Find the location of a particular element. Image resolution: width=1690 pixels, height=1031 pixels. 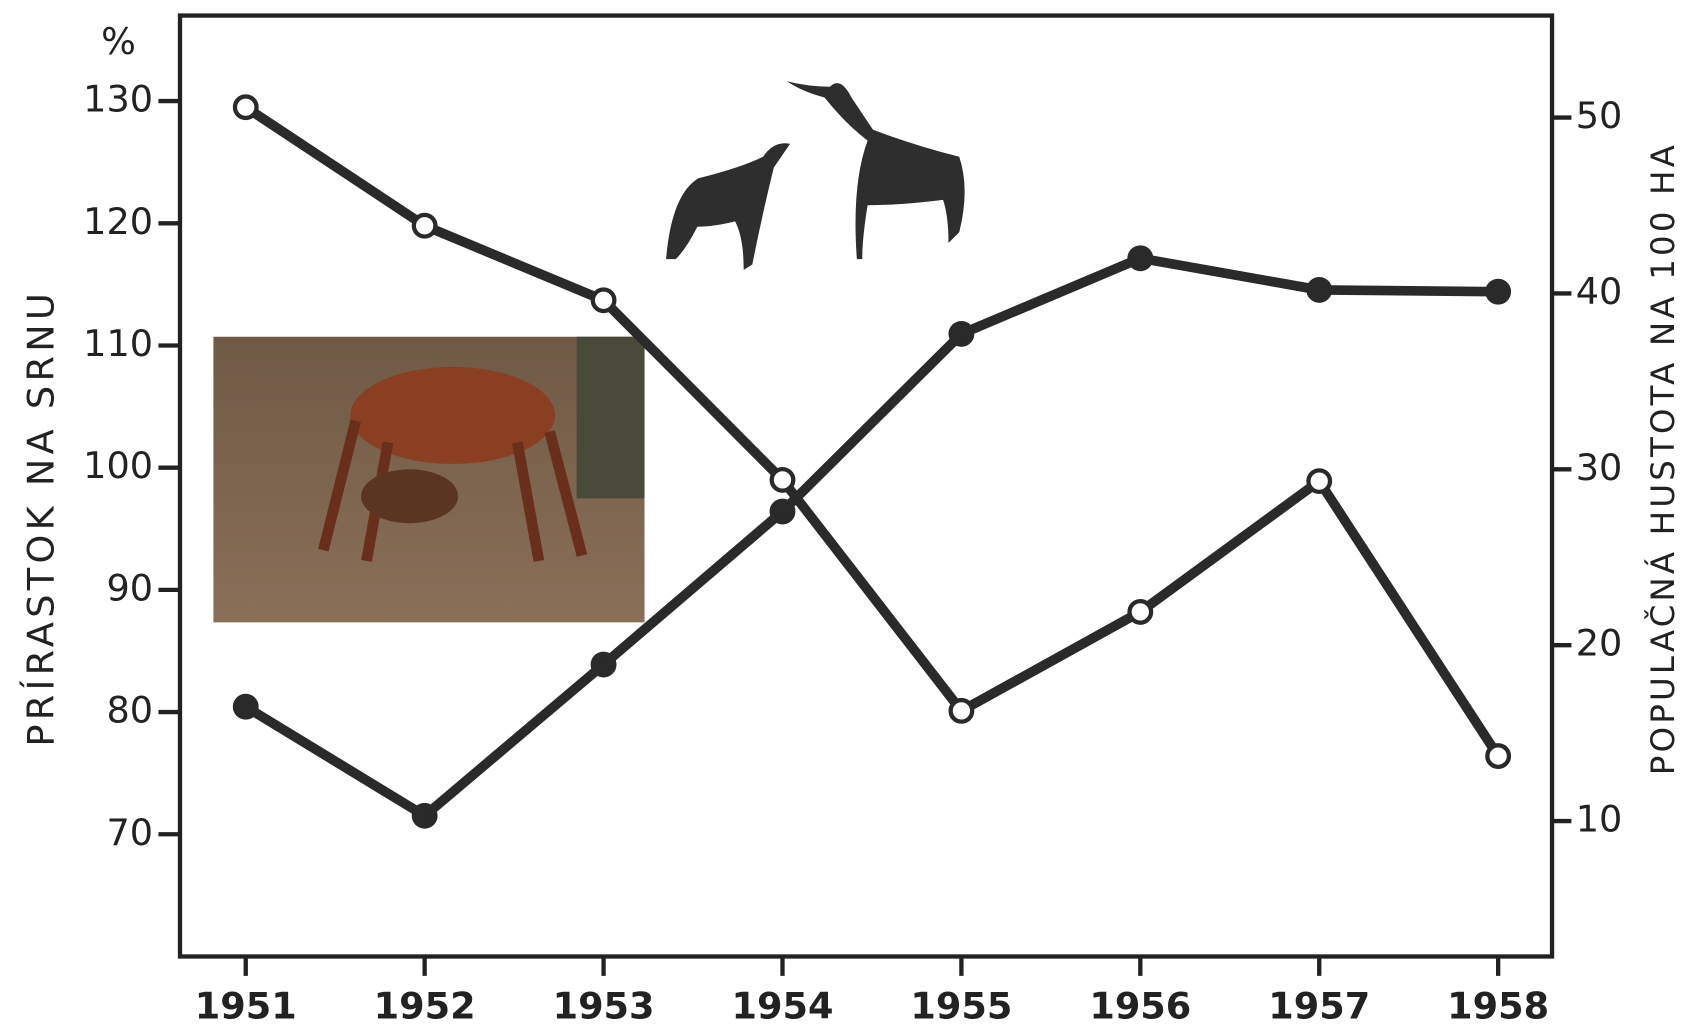

y-tick-label: 100 is located at coordinates (118, 465).